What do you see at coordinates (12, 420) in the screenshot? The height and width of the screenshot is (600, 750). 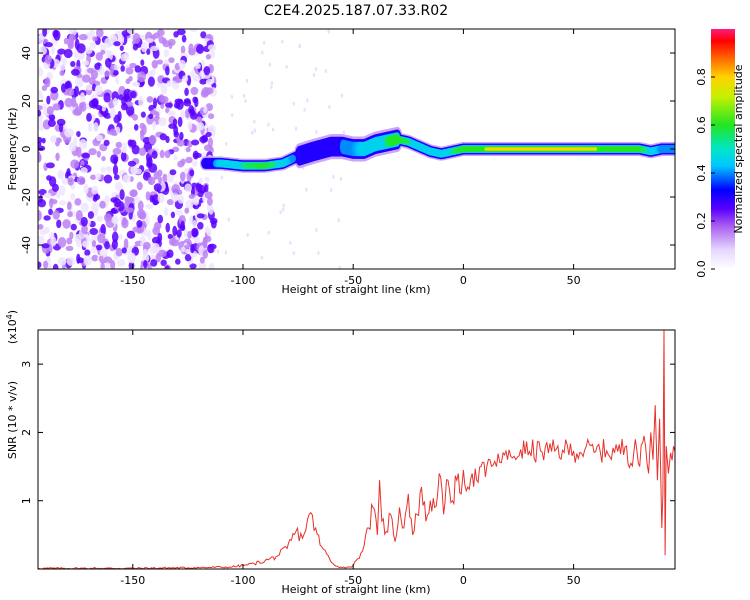 I see `snr-ylabel: SNR (10 * v/v)` at bounding box center [12, 420].